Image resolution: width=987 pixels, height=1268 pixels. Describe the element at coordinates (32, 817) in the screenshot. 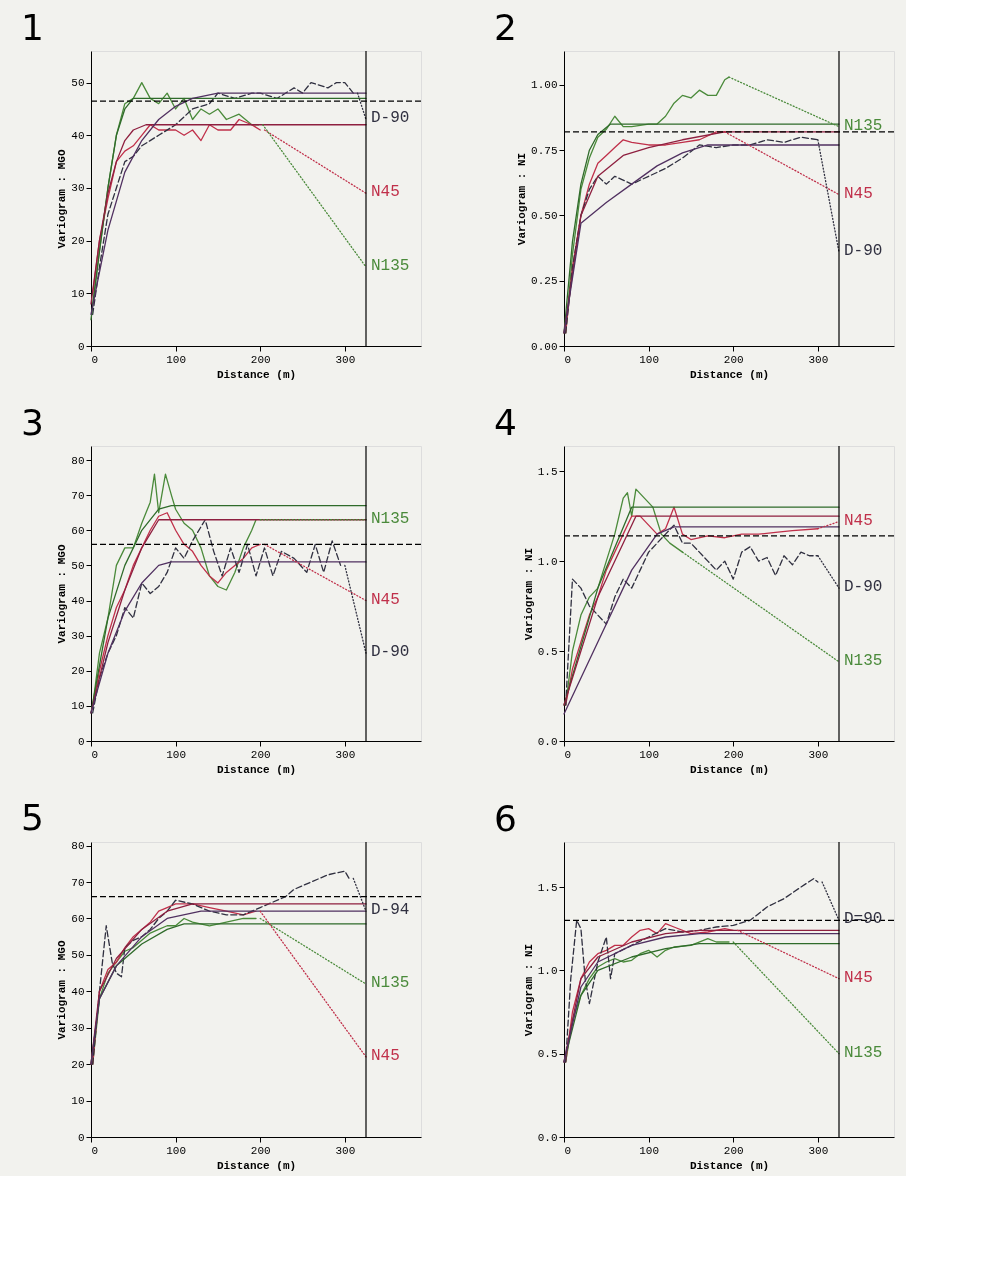

I see `chart-title: 5` at that location.